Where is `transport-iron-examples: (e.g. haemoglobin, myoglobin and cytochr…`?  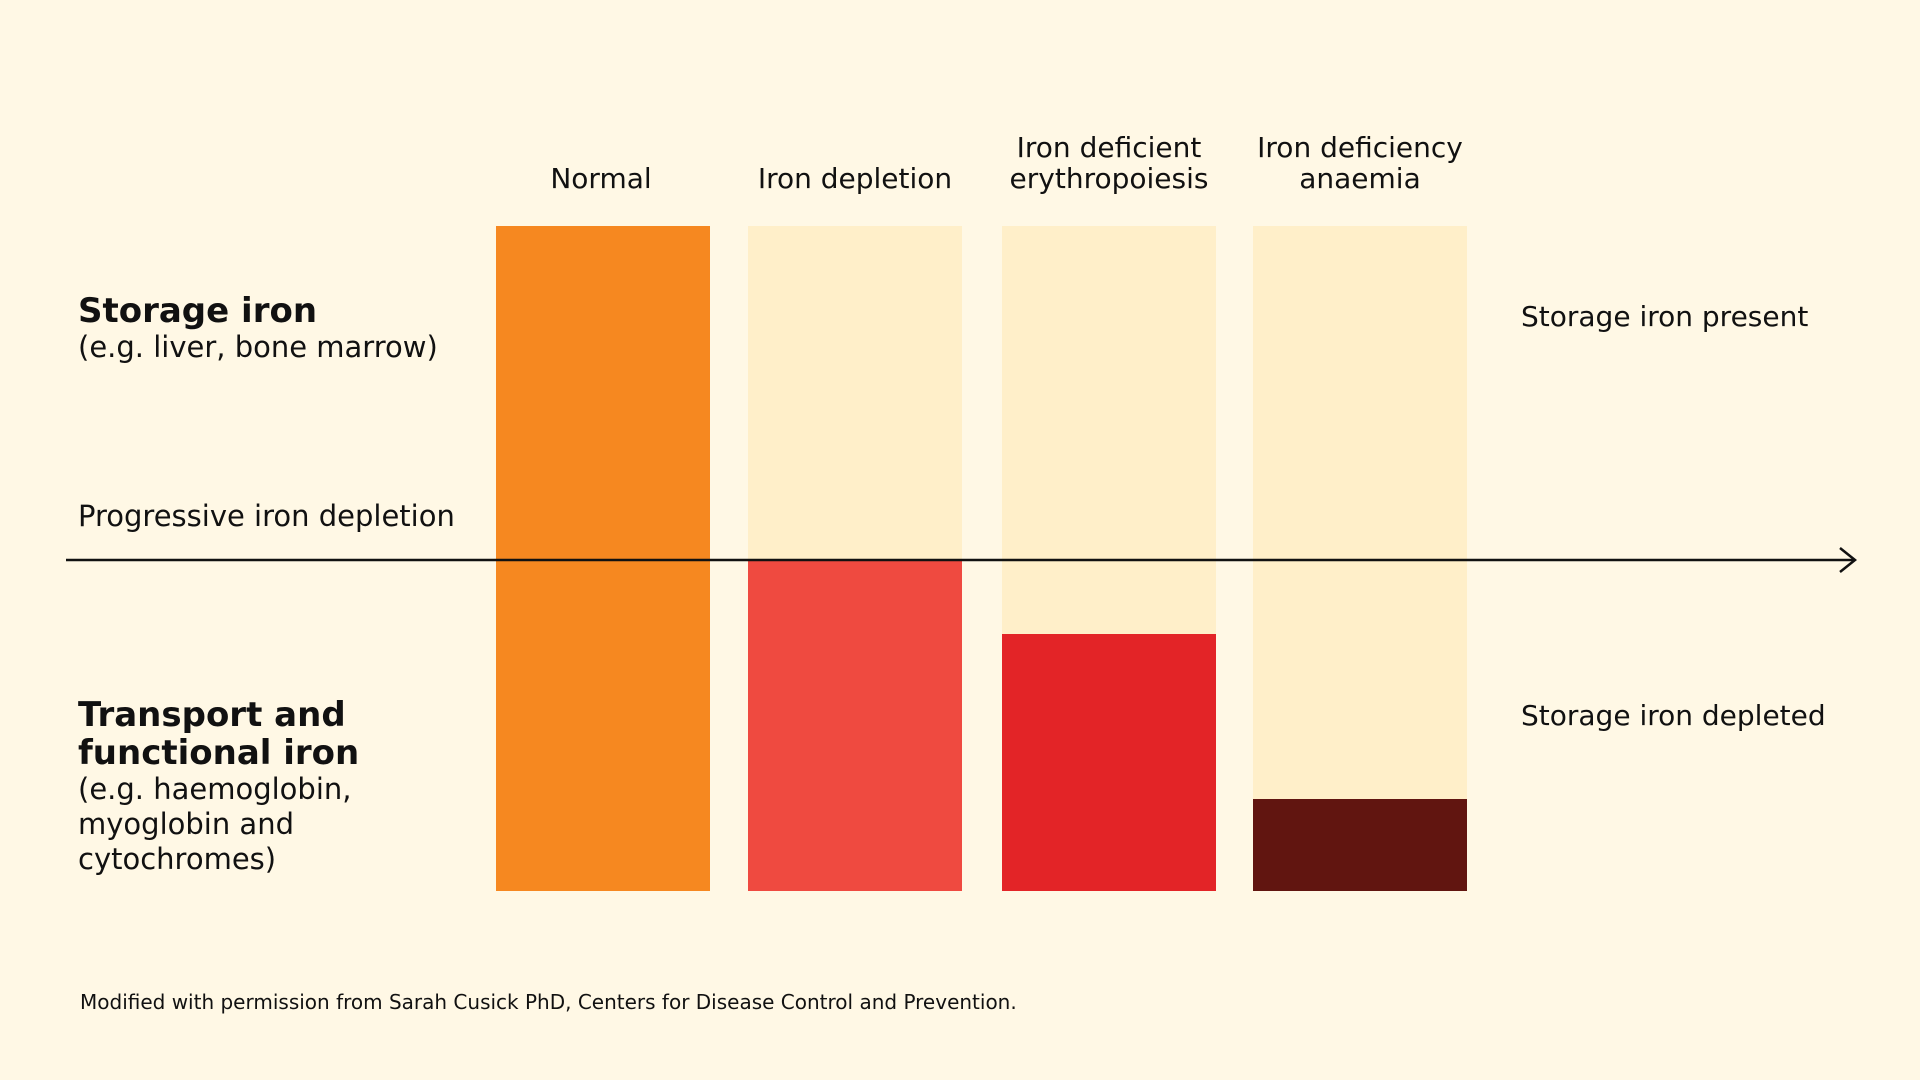
transport-iron-examples: (e.g. haemoglobin, myoglobin and cytochr… is located at coordinates (215, 824).